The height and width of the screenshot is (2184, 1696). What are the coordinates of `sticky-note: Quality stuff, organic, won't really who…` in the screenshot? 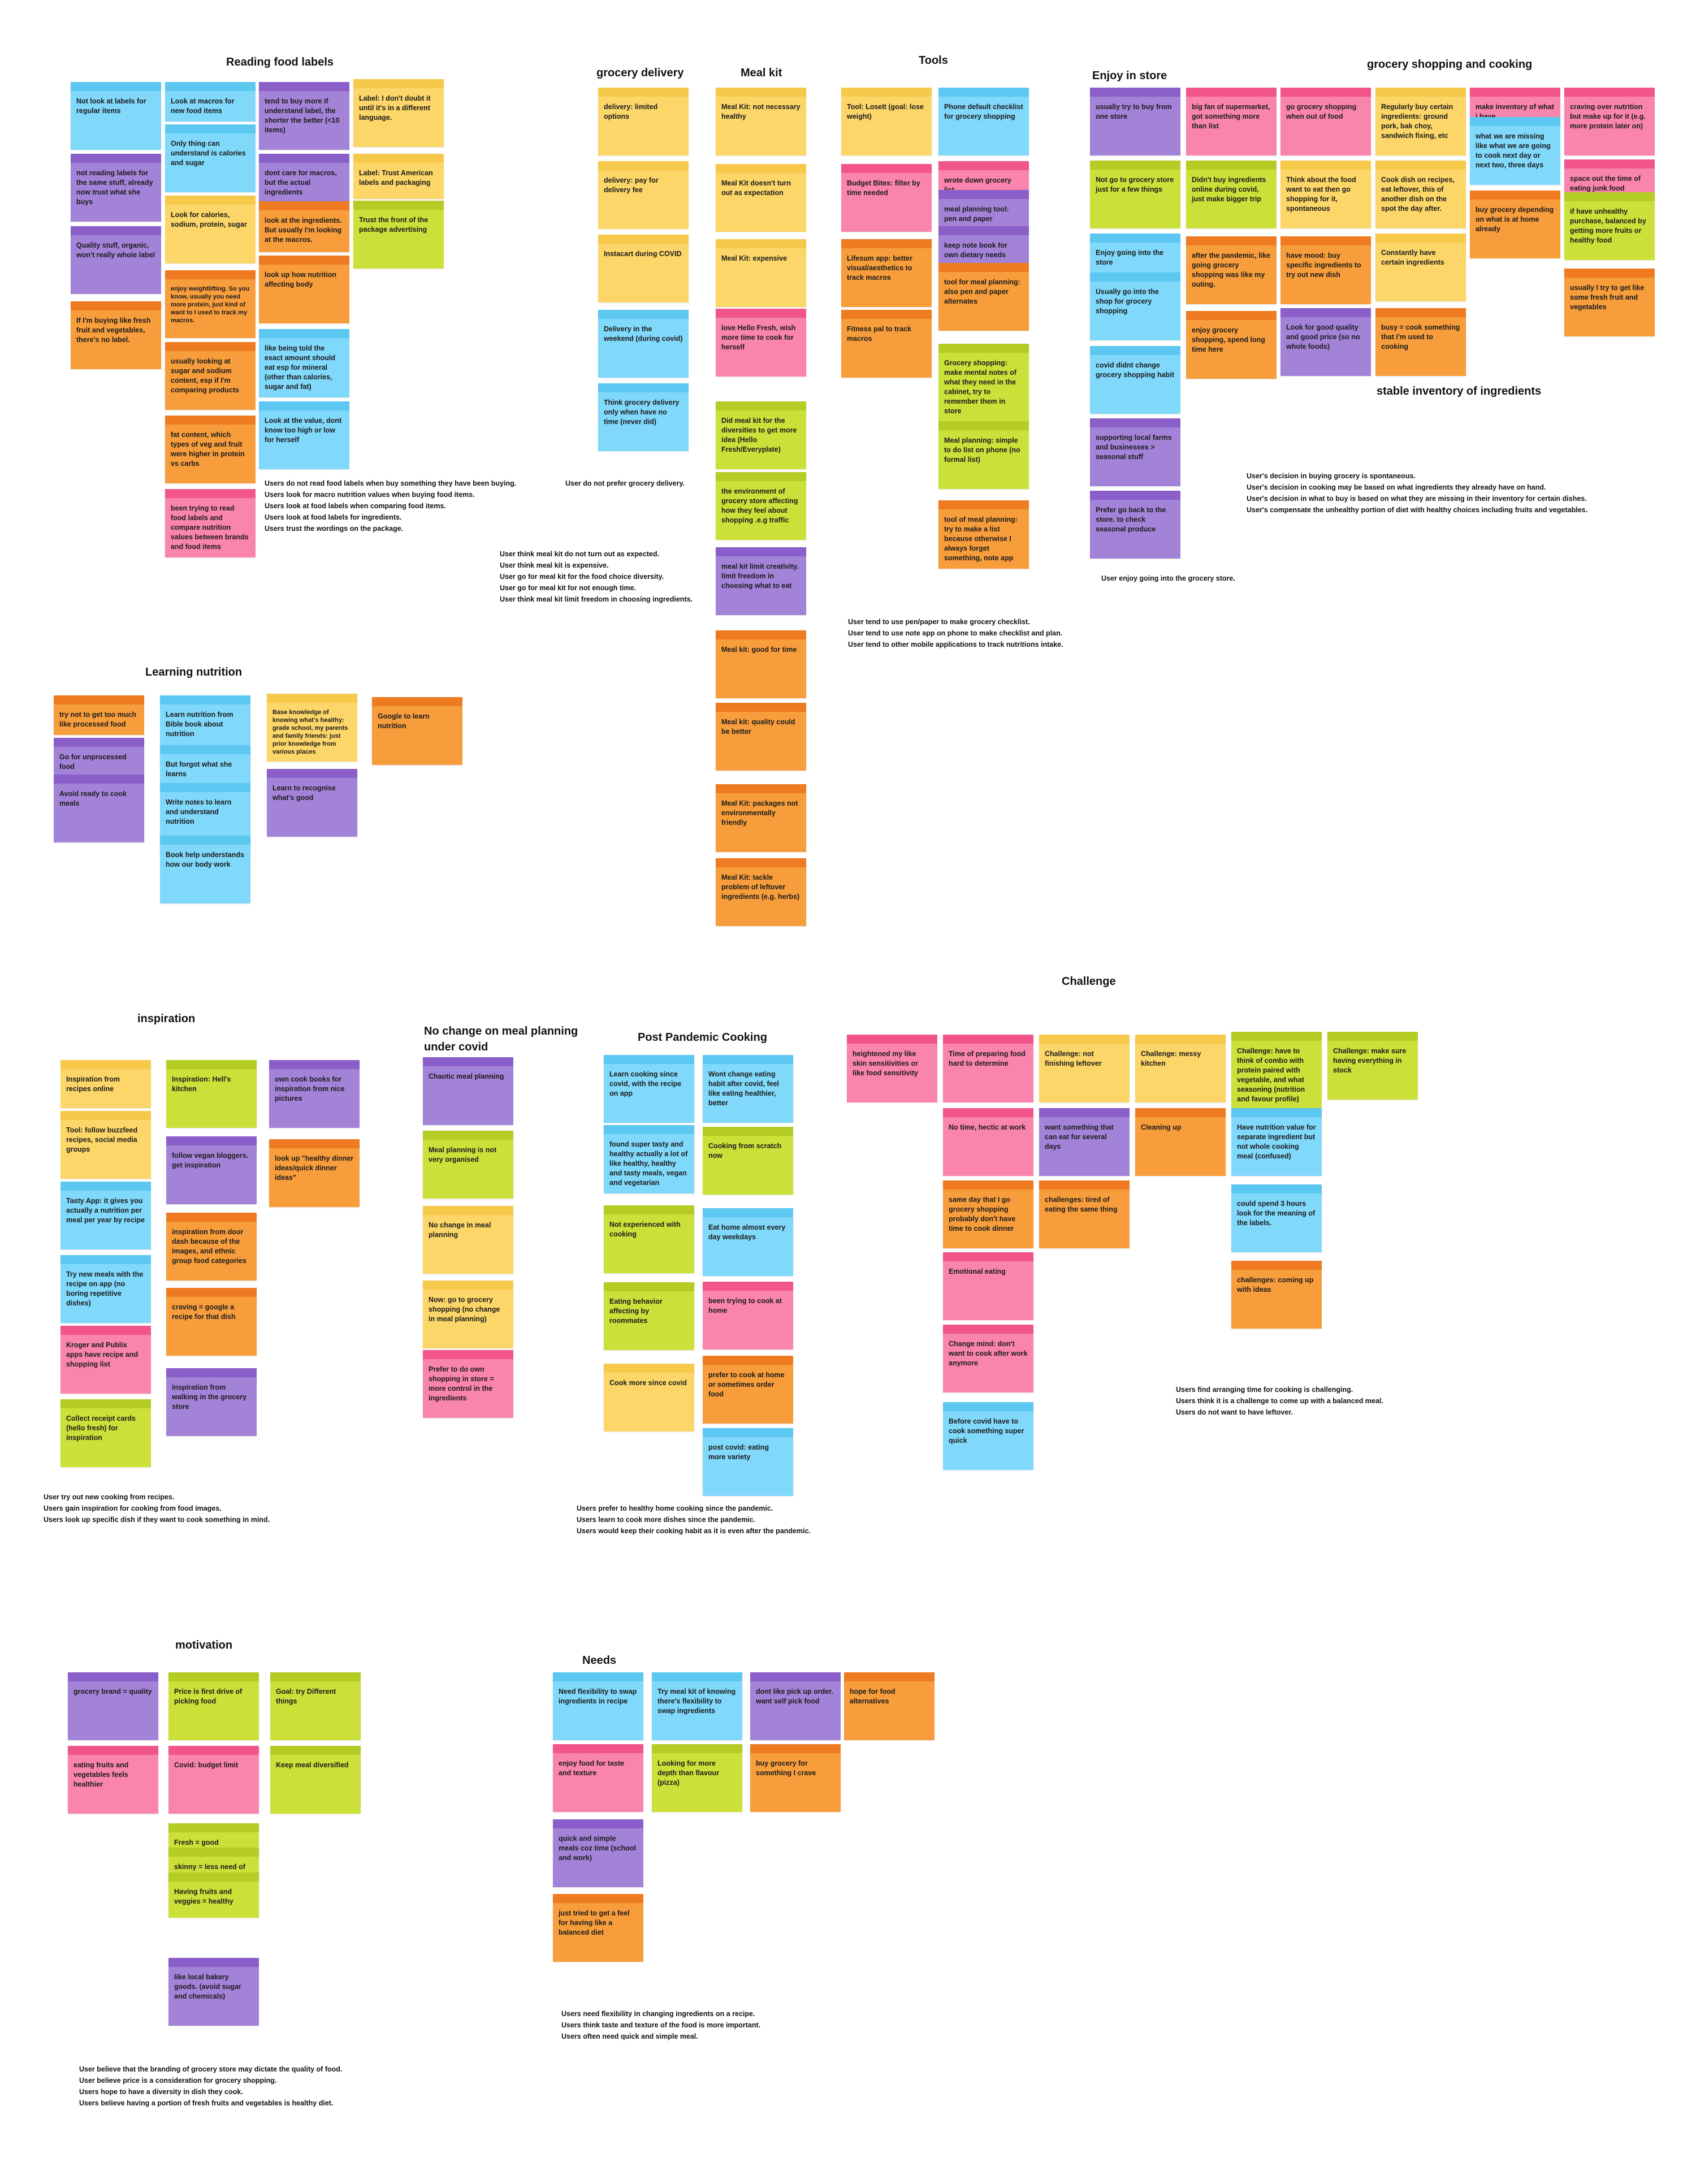 It's located at (116, 260).